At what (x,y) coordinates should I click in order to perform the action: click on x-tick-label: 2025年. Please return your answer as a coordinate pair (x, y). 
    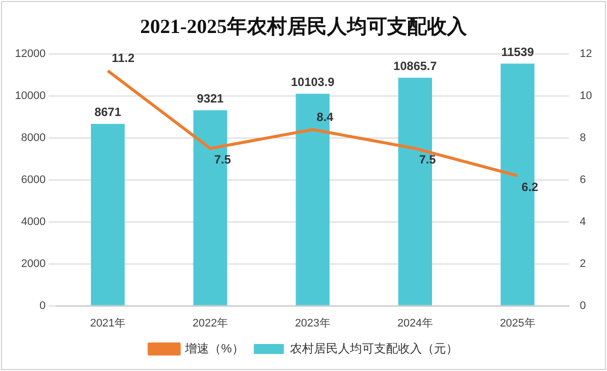
    Looking at the image, I should click on (518, 323).